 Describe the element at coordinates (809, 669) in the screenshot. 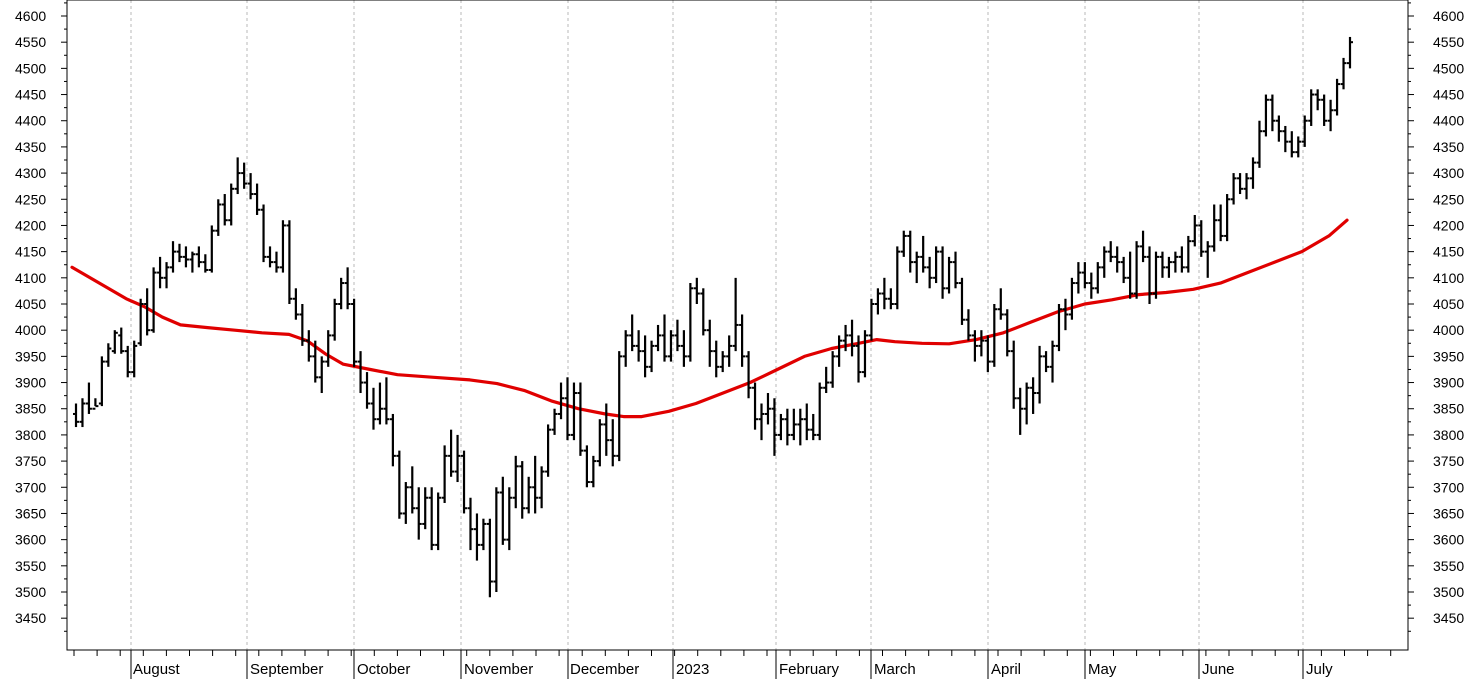

I see `x-month-label: February` at that location.